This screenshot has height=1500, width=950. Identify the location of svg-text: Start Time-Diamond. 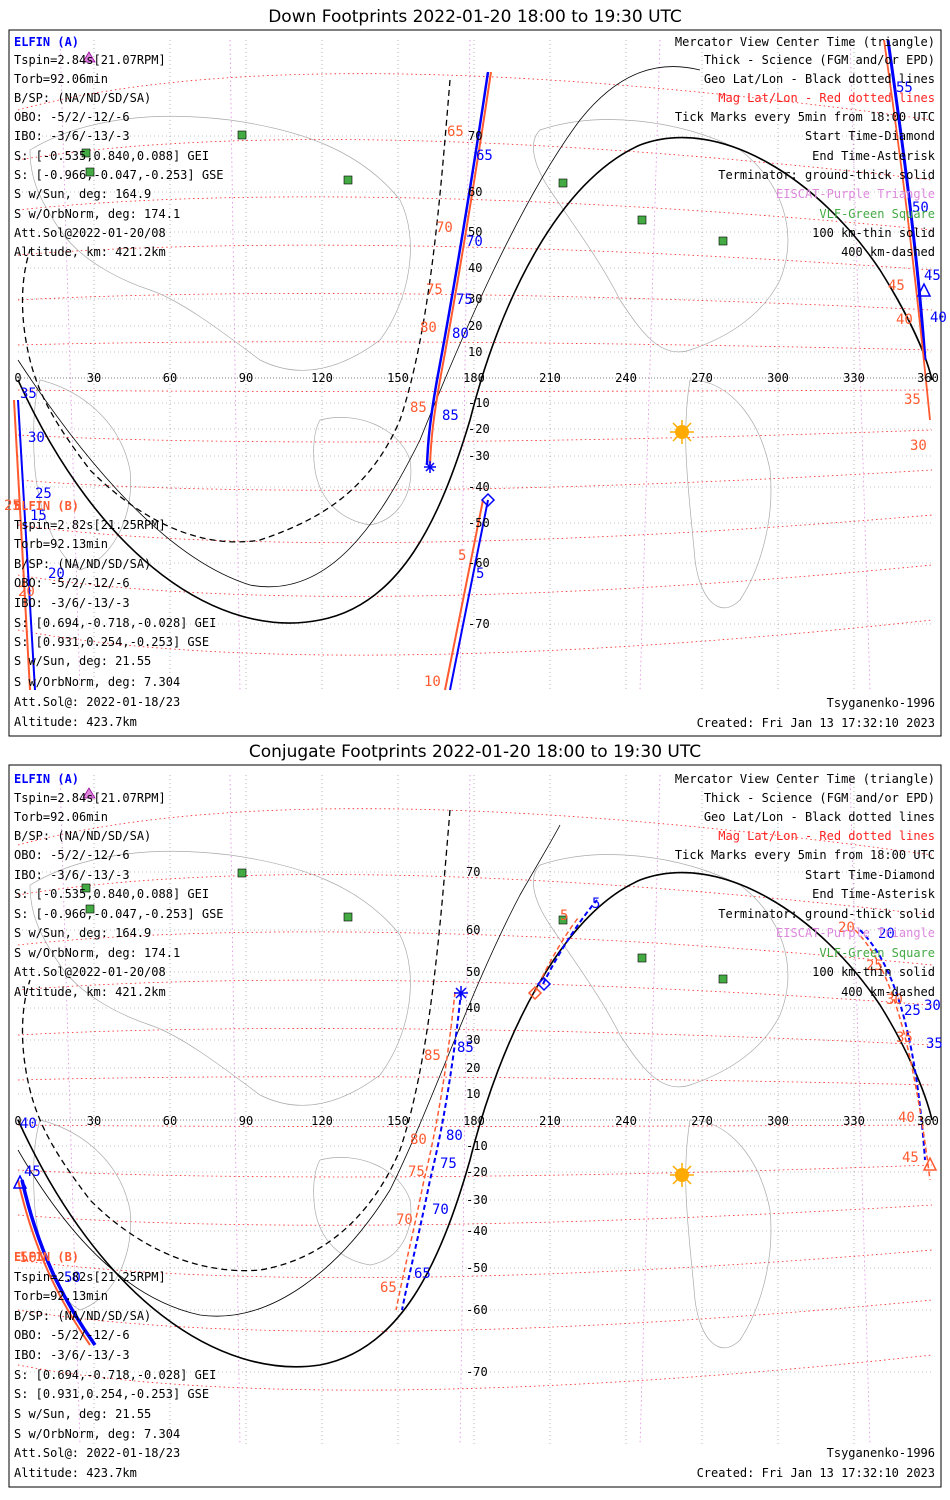
(870, 875).